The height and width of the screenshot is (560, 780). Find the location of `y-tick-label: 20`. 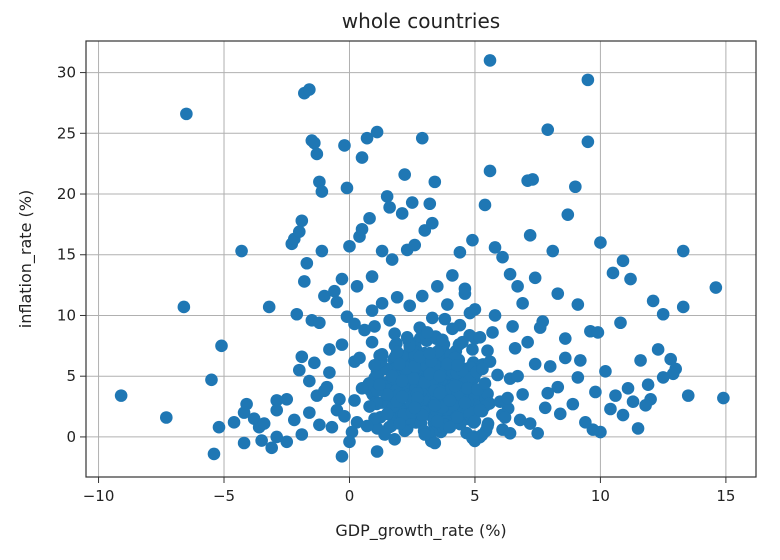

y-tick-label: 20 is located at coordinates (66, 194).